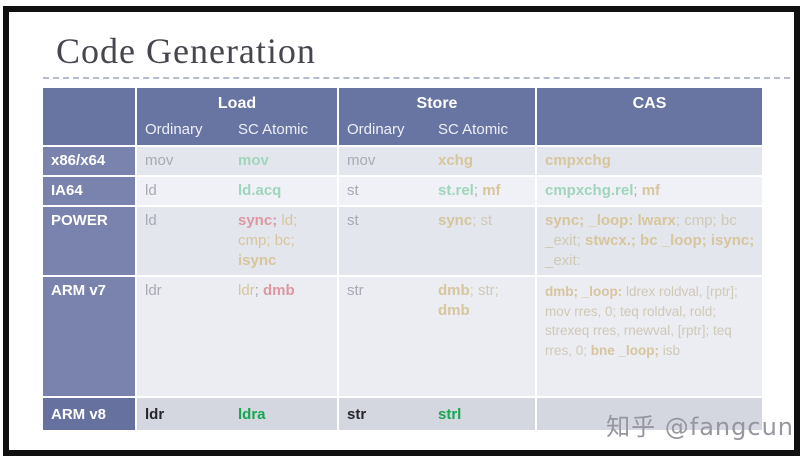 This screenshot has width=804, height=462. Describe the element at coordinates (437, 103) in the screenshot. I see `header-store-label: Store` at that location.